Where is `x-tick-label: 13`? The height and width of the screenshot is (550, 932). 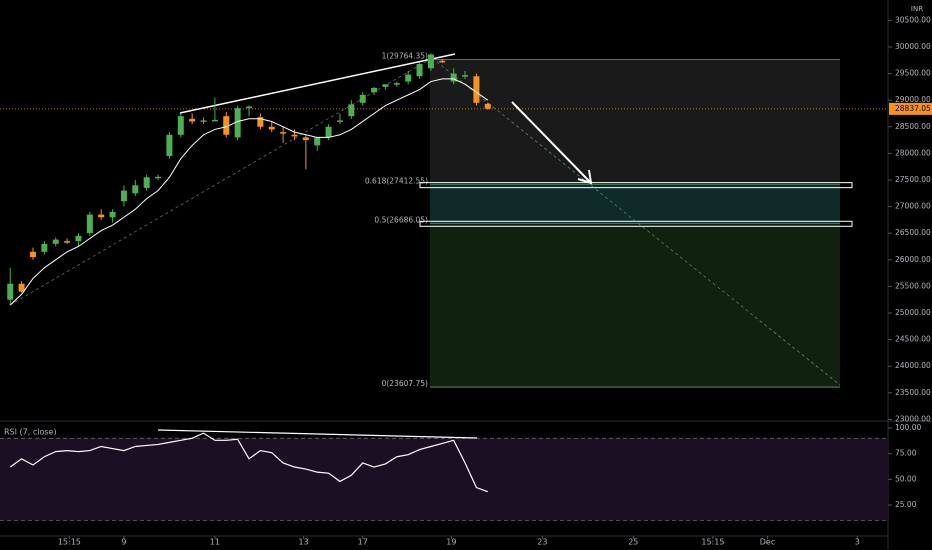 x-tick-label: 13 is located at coordinates (303, 542).